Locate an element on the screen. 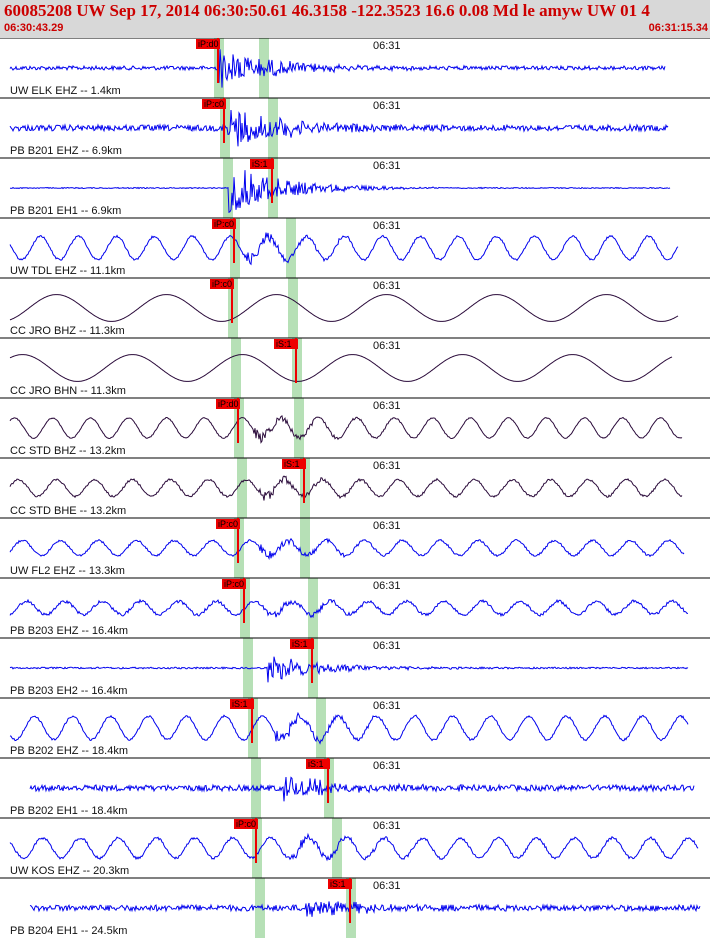  channel-label: PB B201 EH1 -- 6.9km is located at coordinates (65, 211).